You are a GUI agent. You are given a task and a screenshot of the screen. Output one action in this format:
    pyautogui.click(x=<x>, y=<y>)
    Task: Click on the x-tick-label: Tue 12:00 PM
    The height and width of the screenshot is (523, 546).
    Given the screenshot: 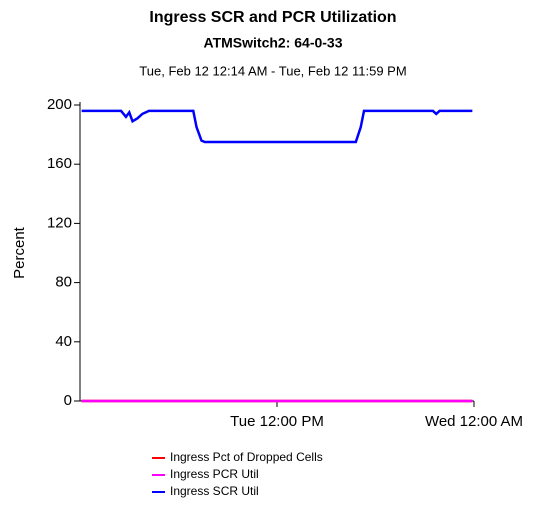 What is the action you would take?
    pyautogui.click(x=277, y=421)
    